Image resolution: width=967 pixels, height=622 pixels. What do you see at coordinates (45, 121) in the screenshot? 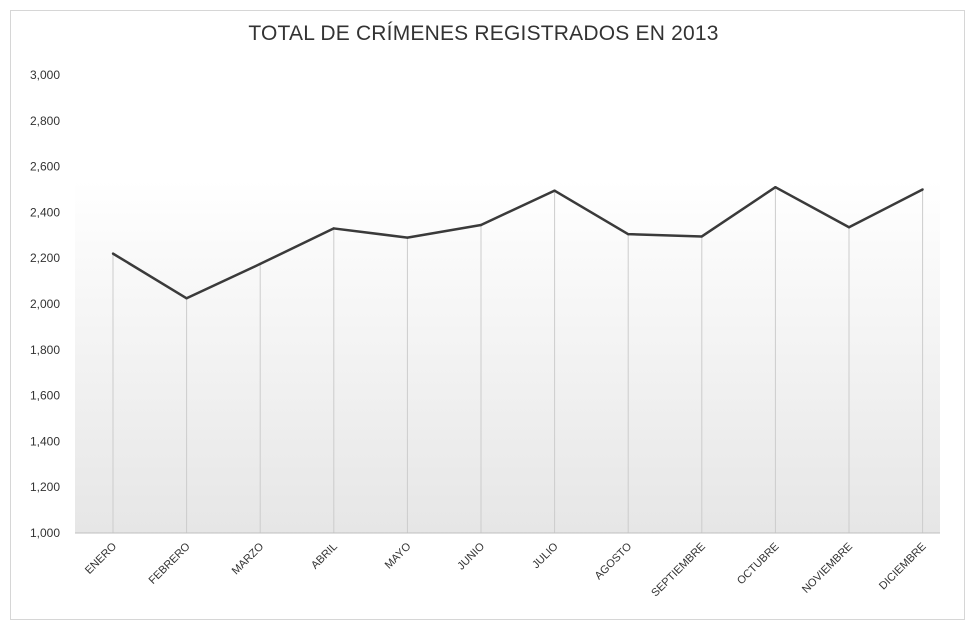
I see `y-tick-label: 2,800` at bounding box center [45, 121].